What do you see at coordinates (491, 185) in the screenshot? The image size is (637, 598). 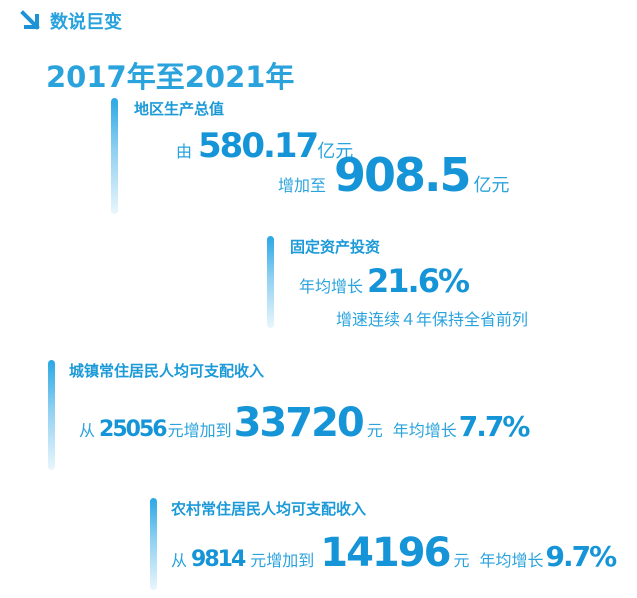 I see `gdp-to-unit: 亿元` at bounding box center [491, 185].